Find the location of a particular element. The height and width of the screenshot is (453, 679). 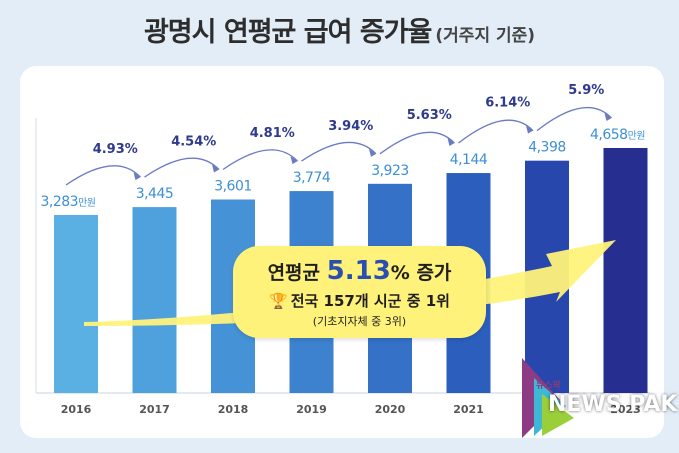

watermark-big-text: NEWS PAK is located at coordinates (613, 404).